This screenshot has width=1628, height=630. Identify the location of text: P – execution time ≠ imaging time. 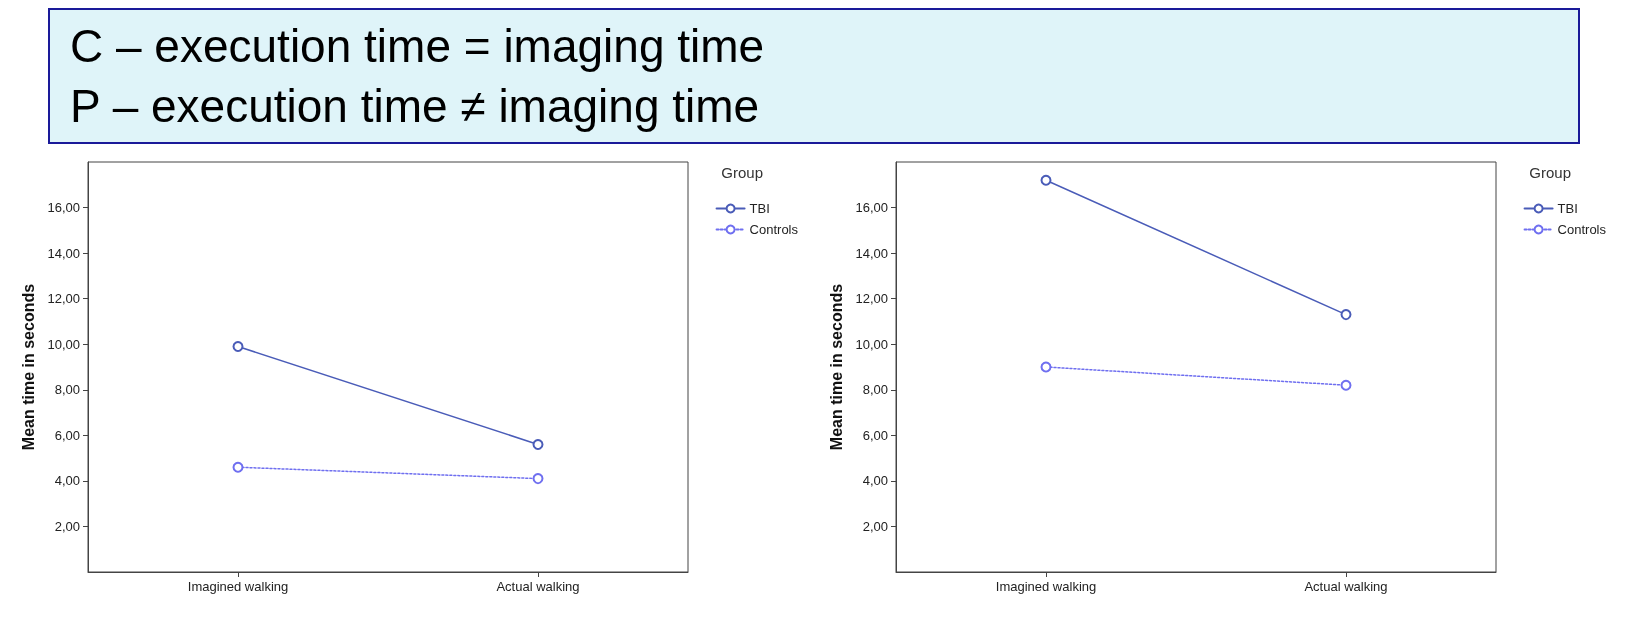
(415, 106).